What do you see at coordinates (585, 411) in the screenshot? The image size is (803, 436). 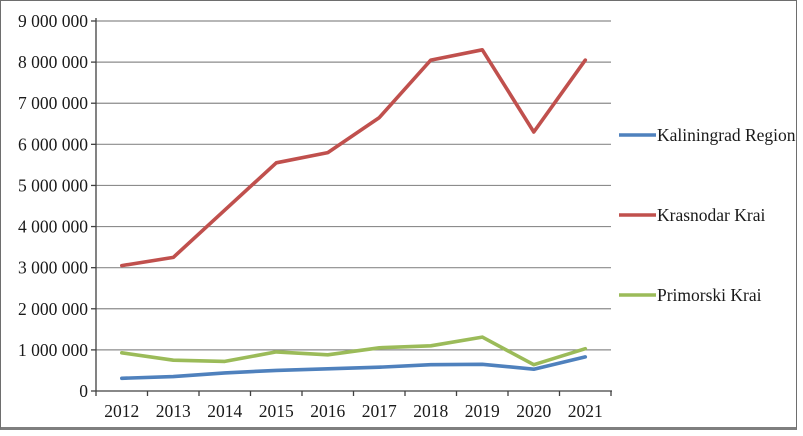 I see `x-tick-label: 2021` at bounding box center [585, 411].